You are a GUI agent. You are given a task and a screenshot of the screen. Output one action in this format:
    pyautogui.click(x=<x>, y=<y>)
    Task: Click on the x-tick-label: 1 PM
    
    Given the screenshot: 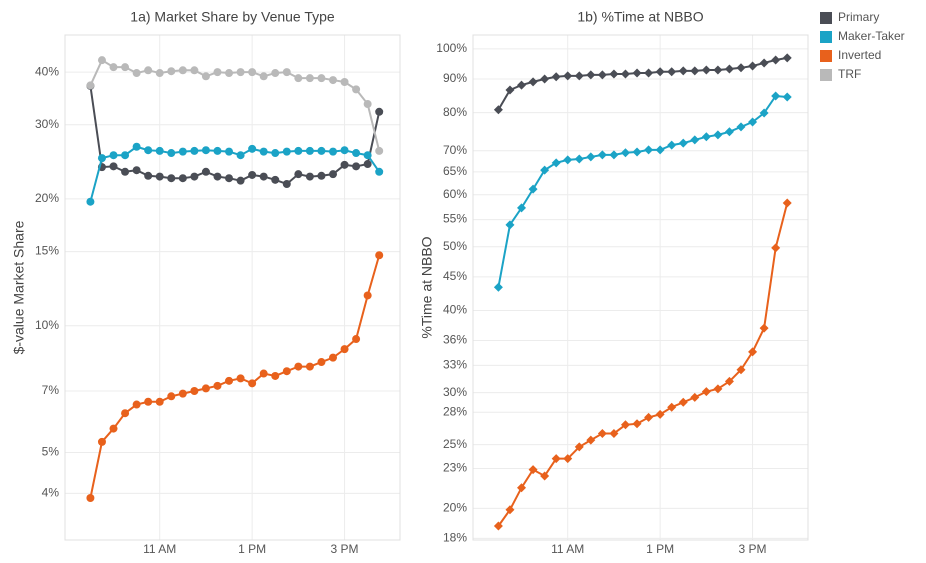 What is the action you would take?
    pyautogui.click(x=660, y=549)
    